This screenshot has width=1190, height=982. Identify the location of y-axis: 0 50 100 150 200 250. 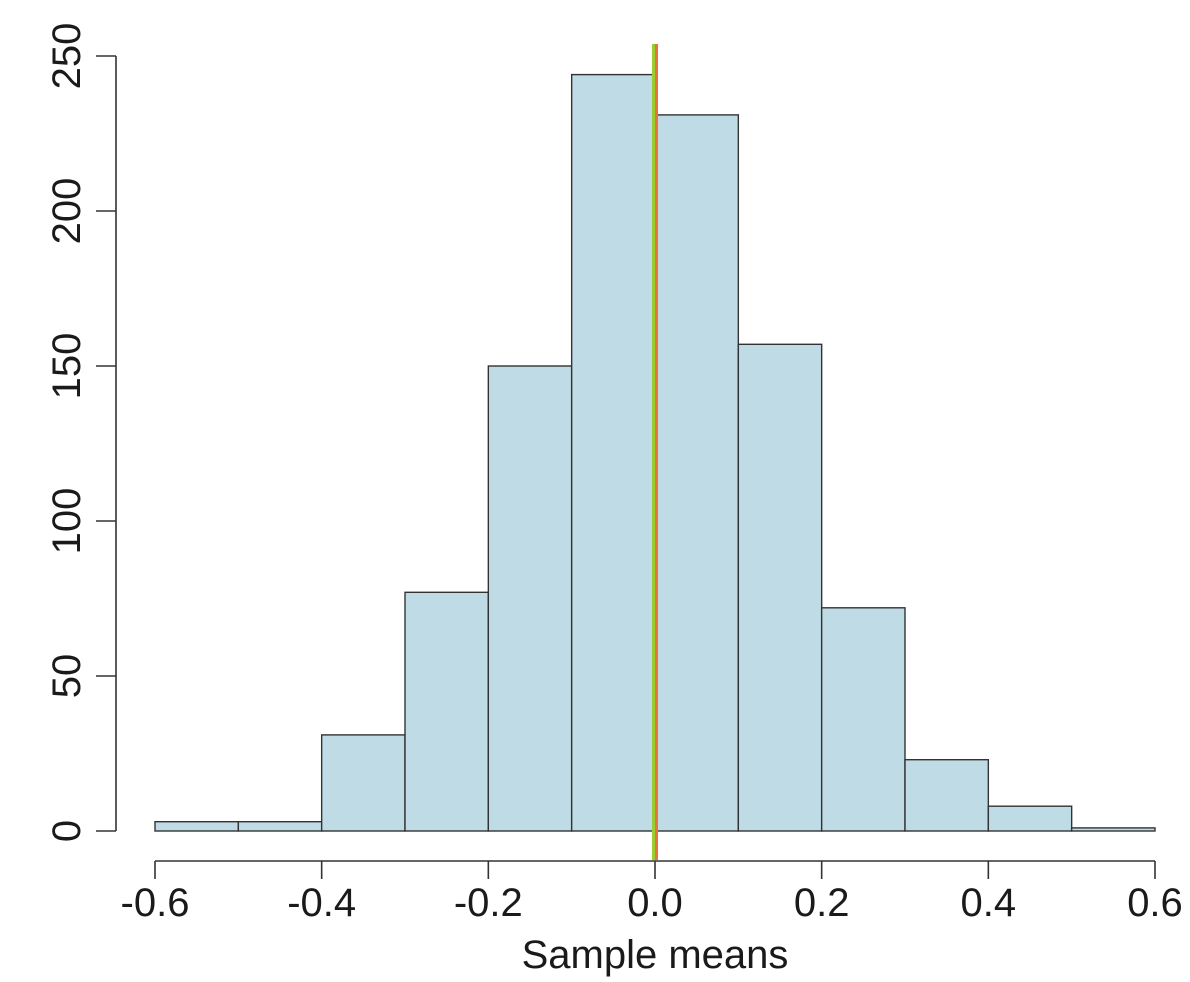
(81, 432).